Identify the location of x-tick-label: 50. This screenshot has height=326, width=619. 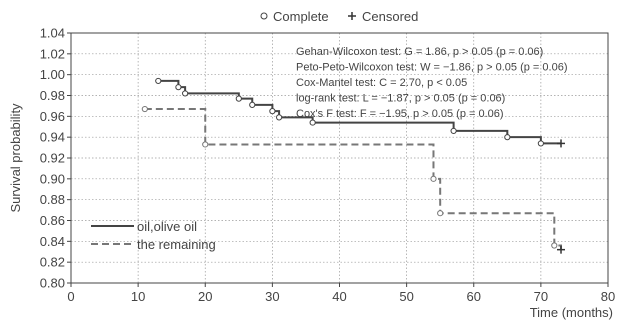
(406, 296).